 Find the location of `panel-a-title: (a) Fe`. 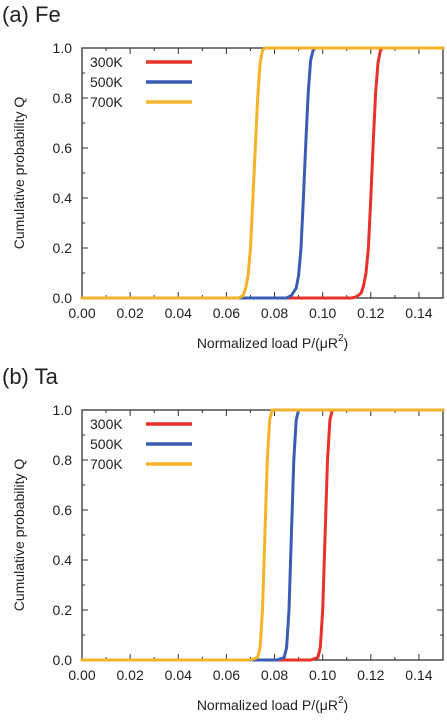

panel-a-title: (a) Fe is located at coordinates (31, 14).